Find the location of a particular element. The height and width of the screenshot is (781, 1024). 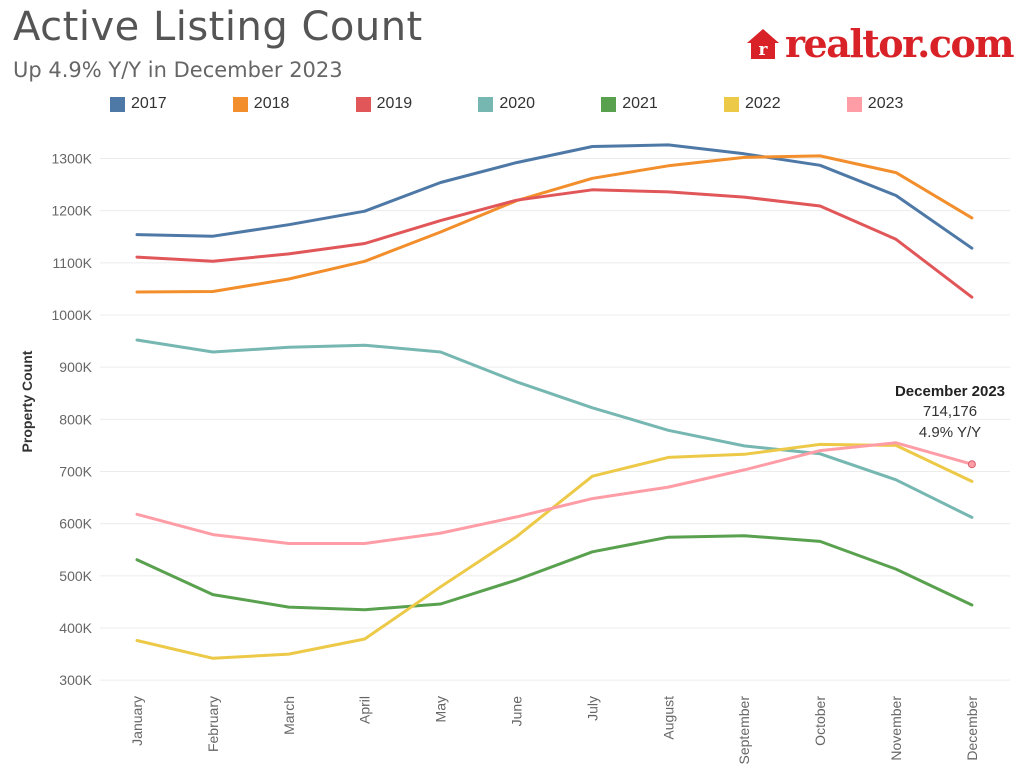

house-icon: r is located at coordinates (763, 44).